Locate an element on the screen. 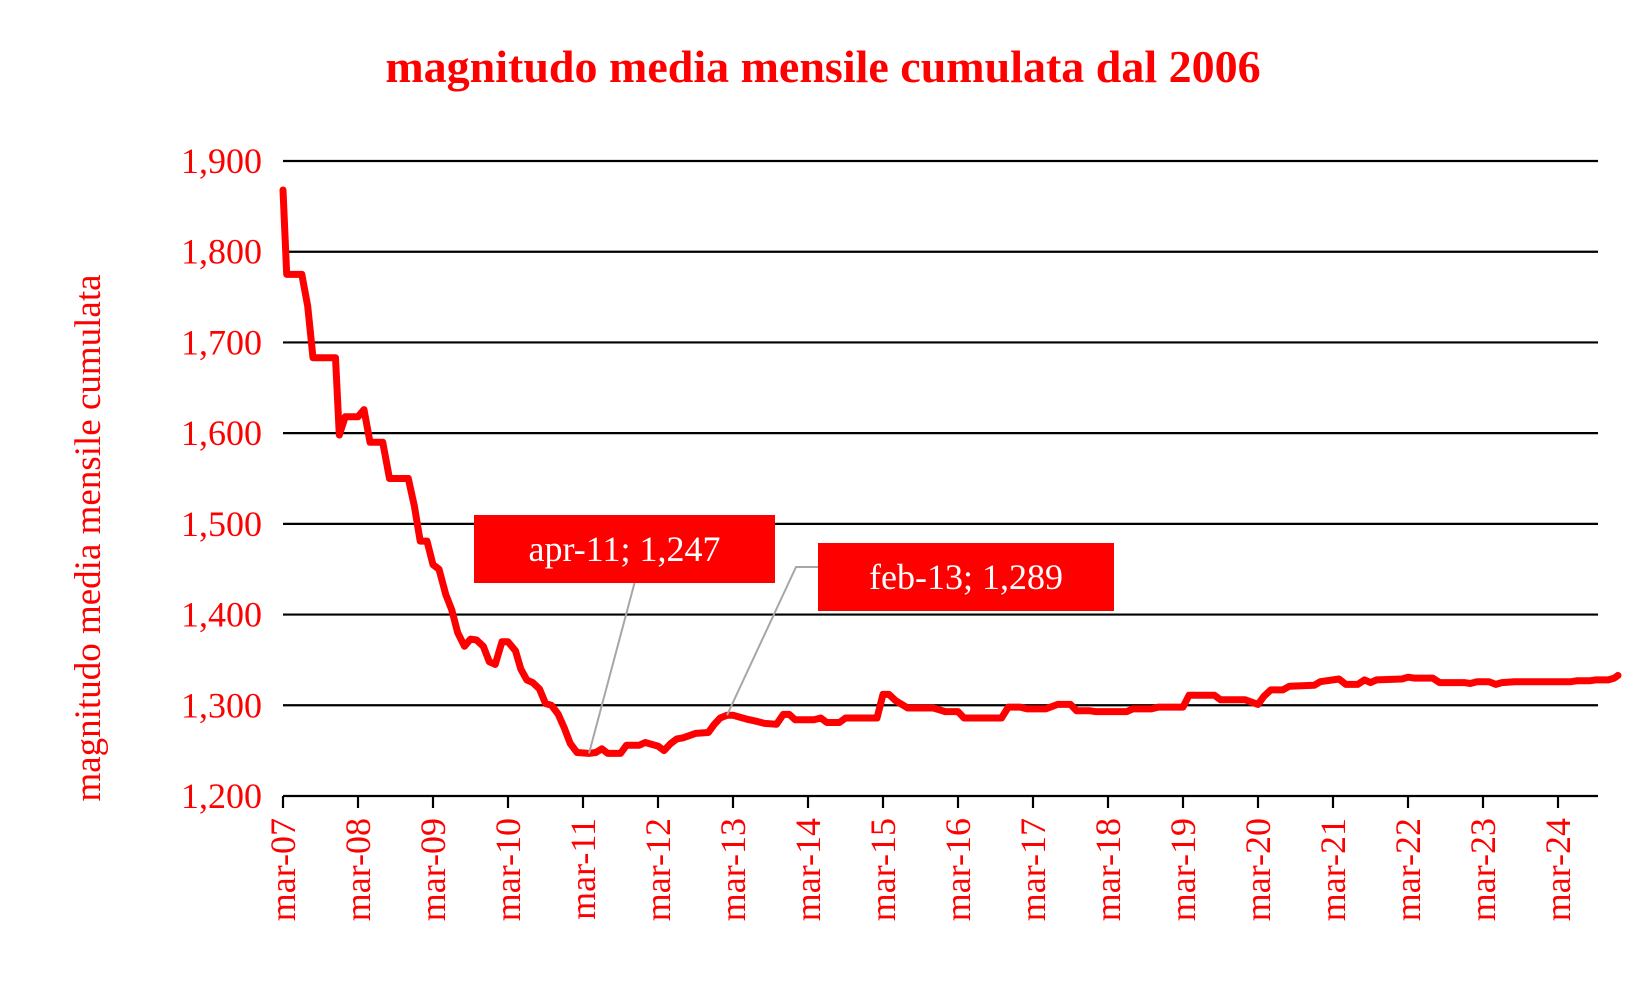  data-label: apr-11; 1,247 is located at coordinates (625, 549).